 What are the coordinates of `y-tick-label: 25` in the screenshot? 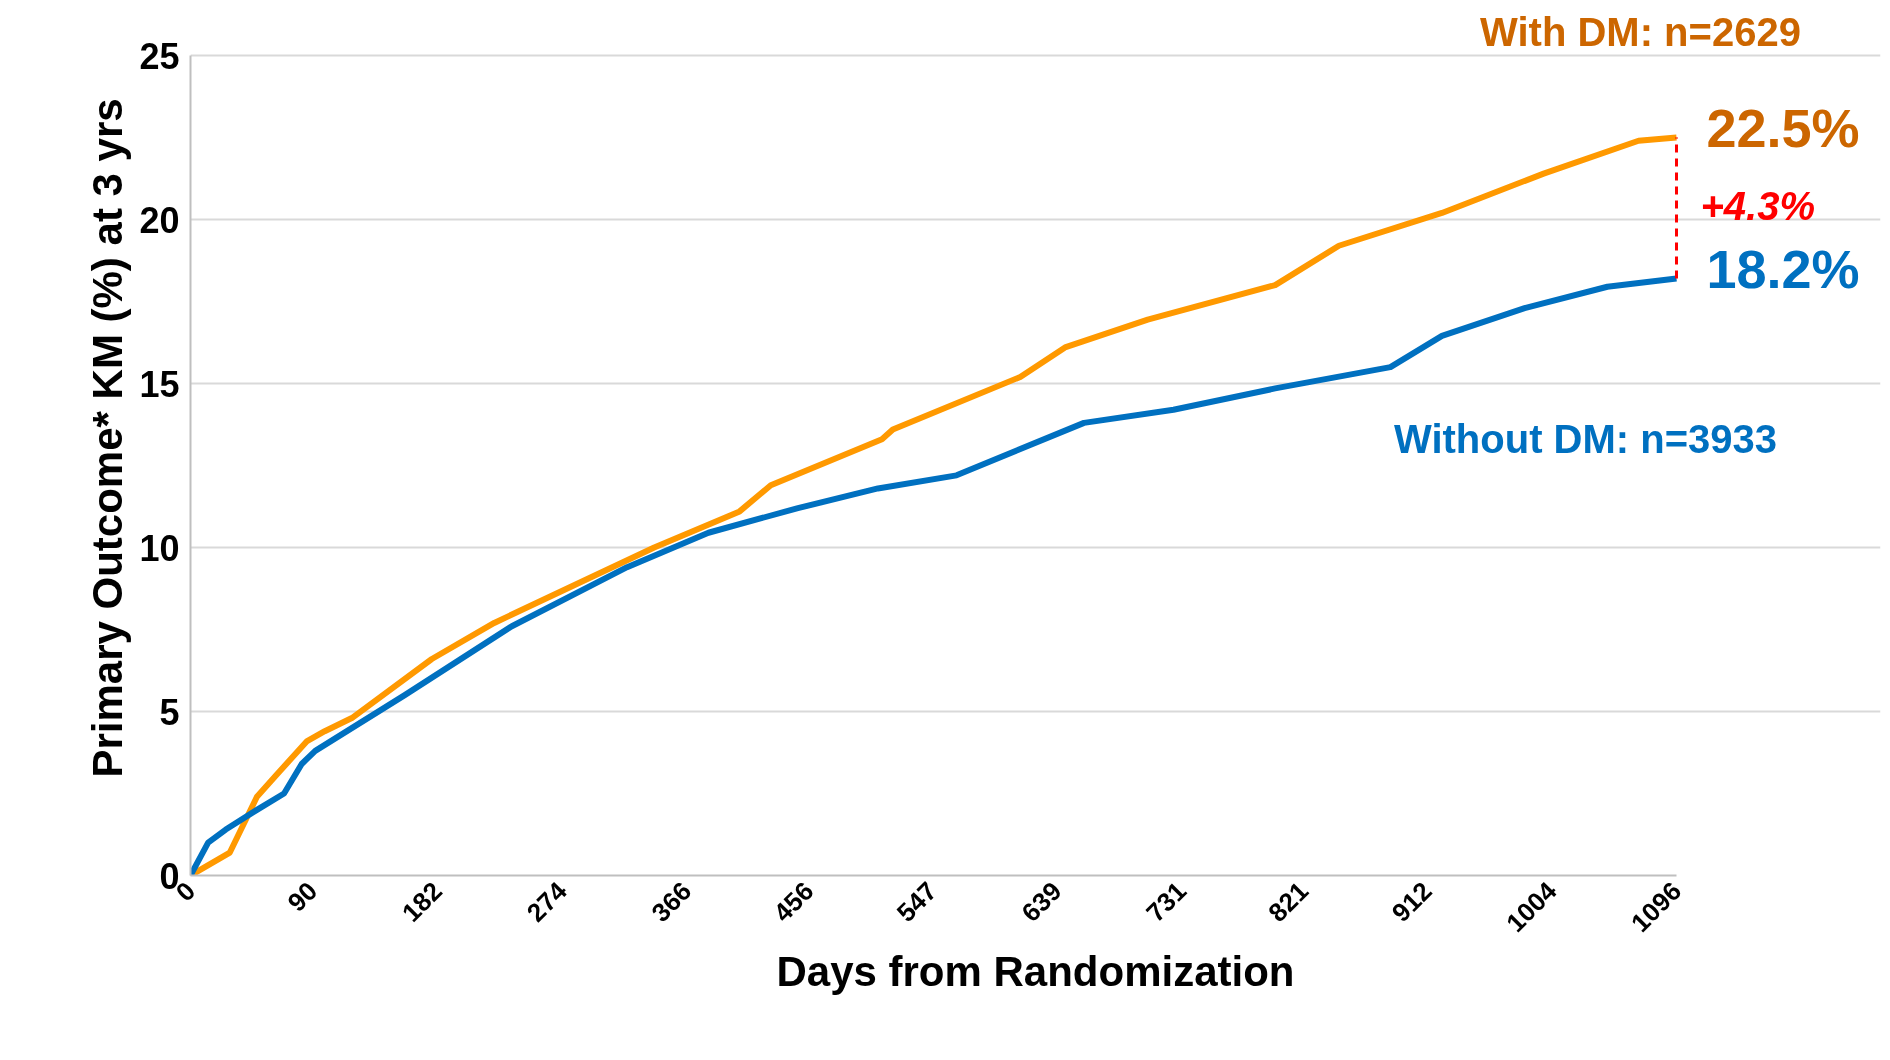 It's located at (159, 56).